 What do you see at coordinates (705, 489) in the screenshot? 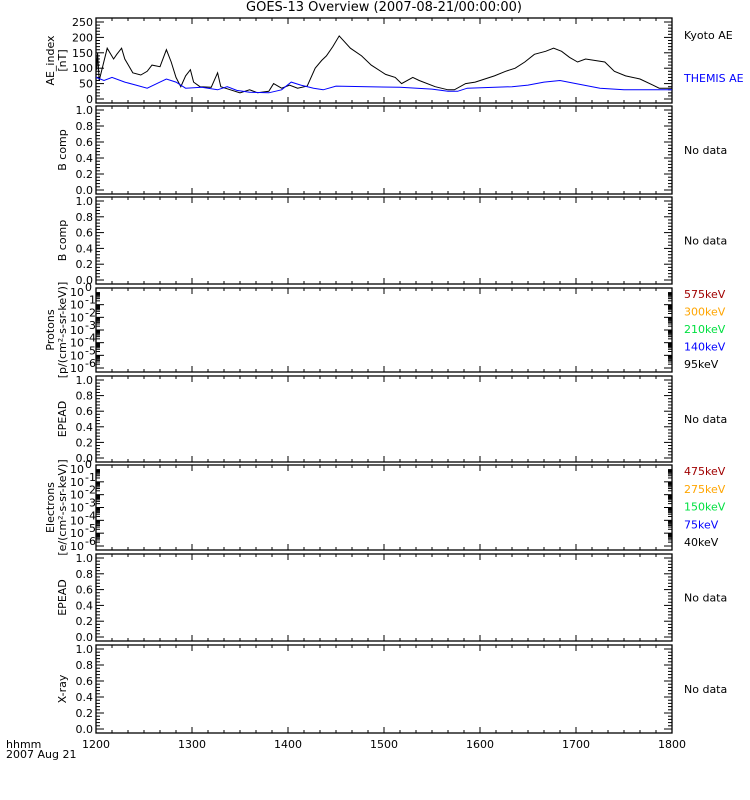
I see `legend-label: 275keV` at bounding box center [705, 489].